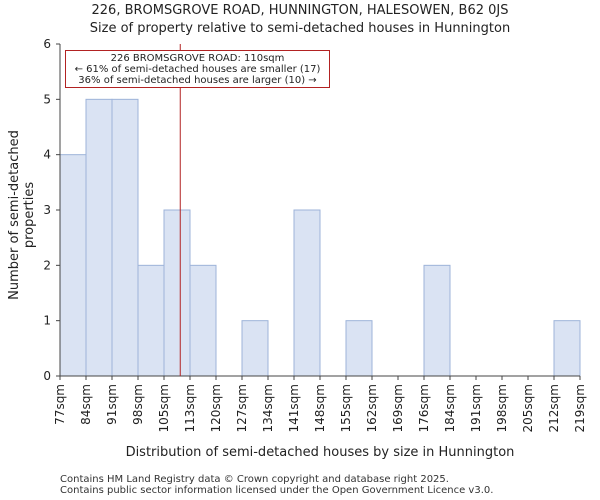 The image size is (600, 500). What do you see at coordinates (47, 155) in the screenshot?
I see `y-tick-label: 4` at bounding box center [47, 155].